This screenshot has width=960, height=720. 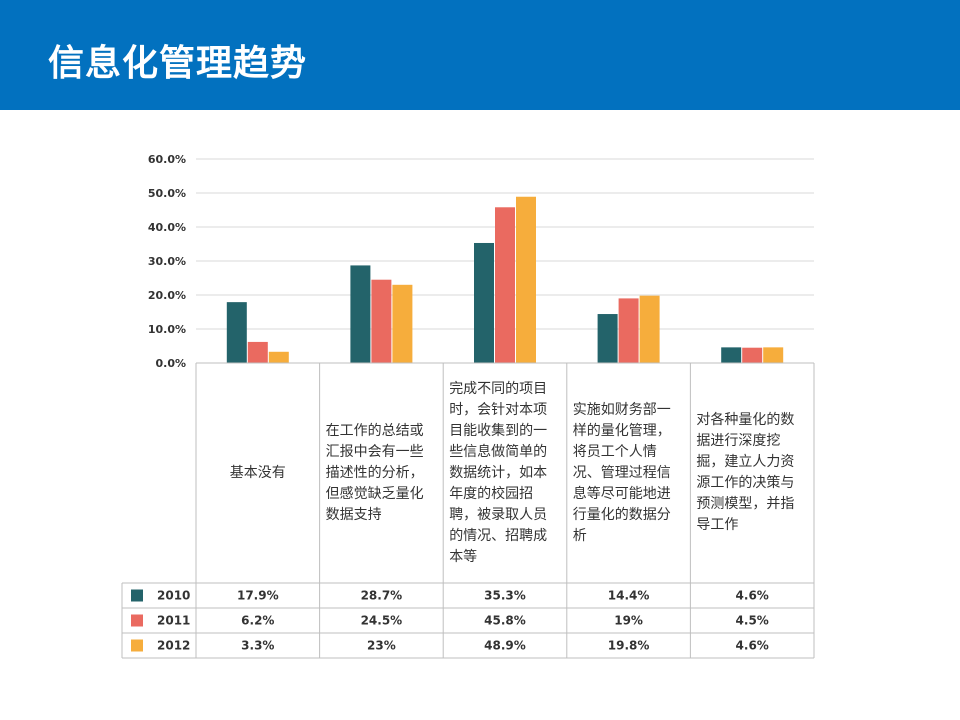 What do you see at coordinates (257, 472) in the screenshot?
I see `category-label-1: 基本没有` at bounding box center [257, 472].